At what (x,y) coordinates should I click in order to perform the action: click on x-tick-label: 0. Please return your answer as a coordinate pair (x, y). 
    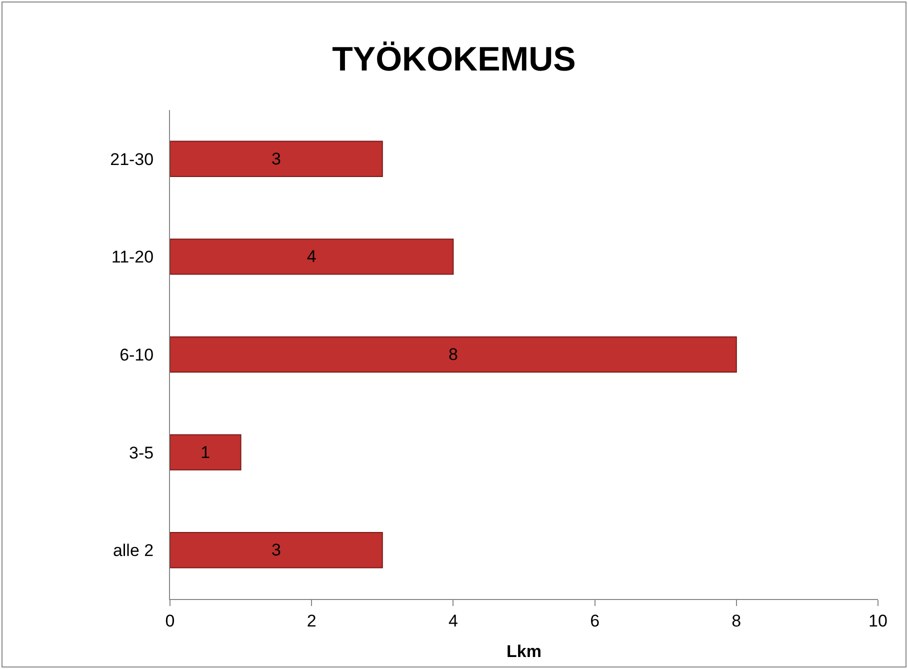
    Looking at the image, I should click on (170, 620).